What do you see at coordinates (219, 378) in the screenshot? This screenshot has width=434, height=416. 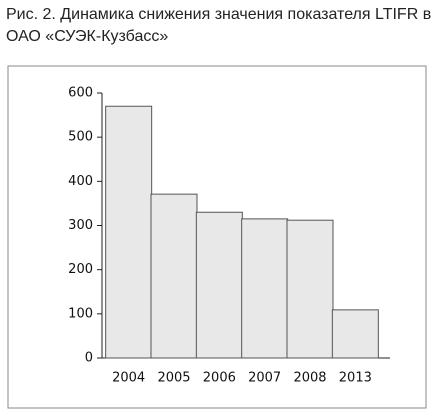 I see `x-tick-label: 2006` at bounding box center [219, 378].